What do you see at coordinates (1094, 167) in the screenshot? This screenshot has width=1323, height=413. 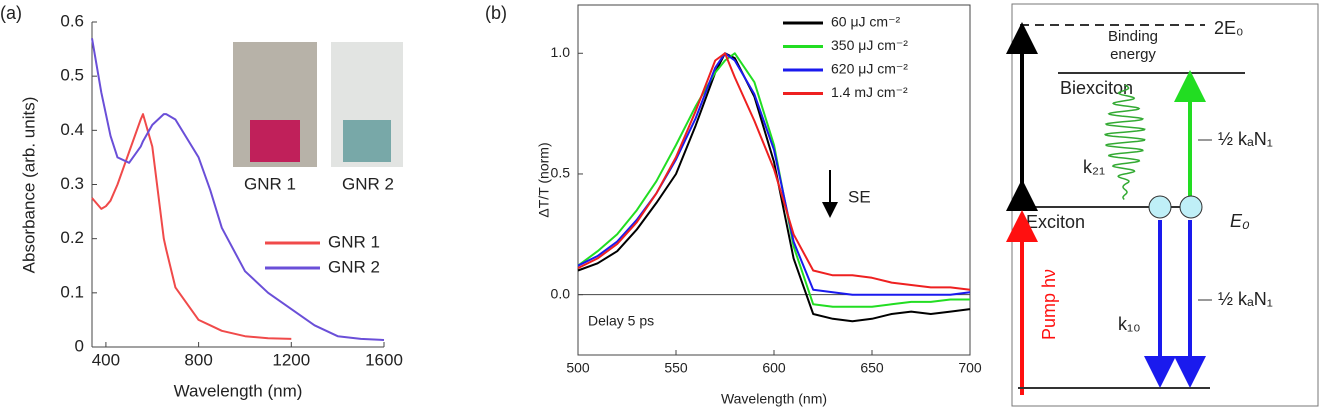 I see `label: k₂₁` at bounding box center [1094, 167].